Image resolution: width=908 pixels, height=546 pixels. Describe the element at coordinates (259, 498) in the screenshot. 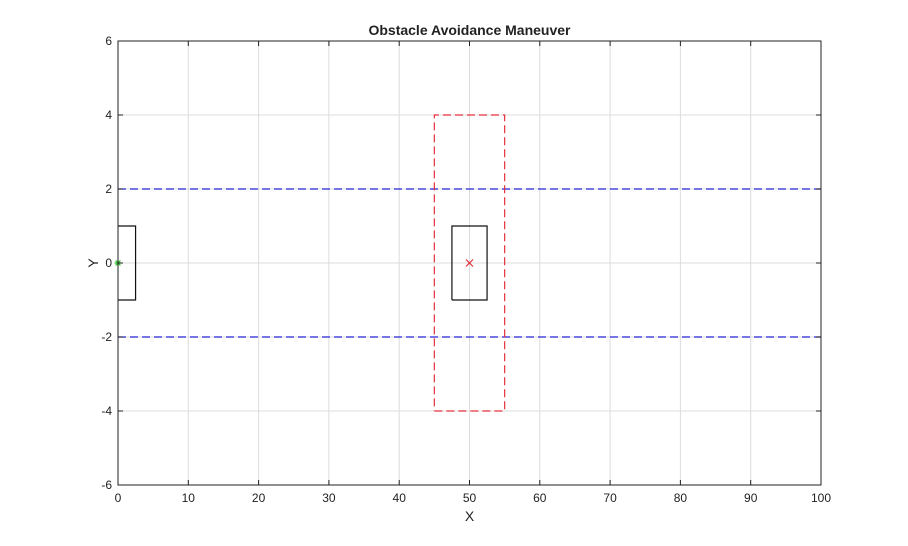

I see `x-tick-label: 20` at that location.